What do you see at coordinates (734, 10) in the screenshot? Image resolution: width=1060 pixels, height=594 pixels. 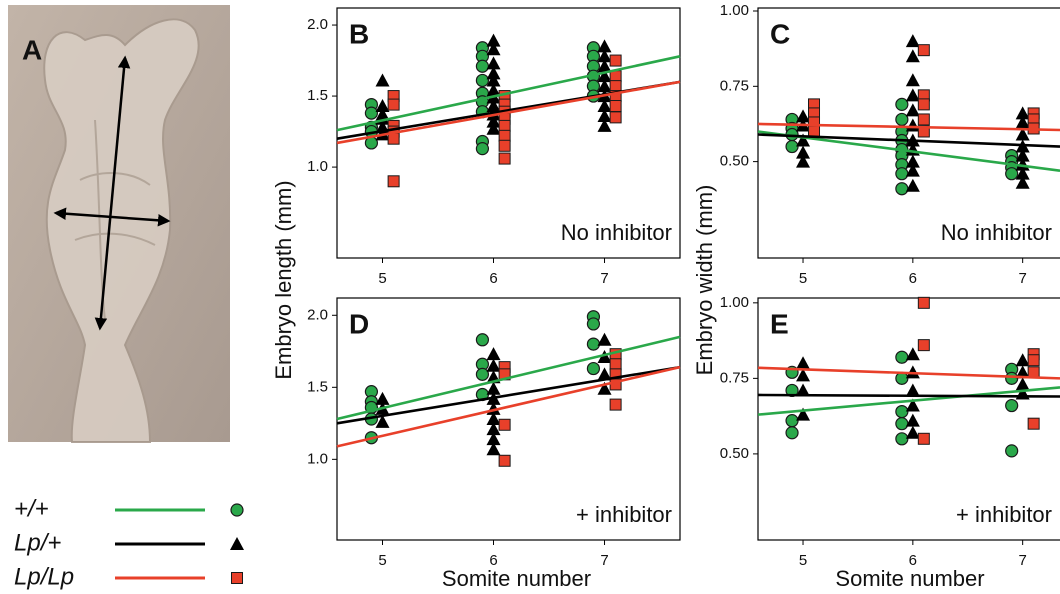 I see `y-tick-label: 1.00` at bounding box center [734, 10].